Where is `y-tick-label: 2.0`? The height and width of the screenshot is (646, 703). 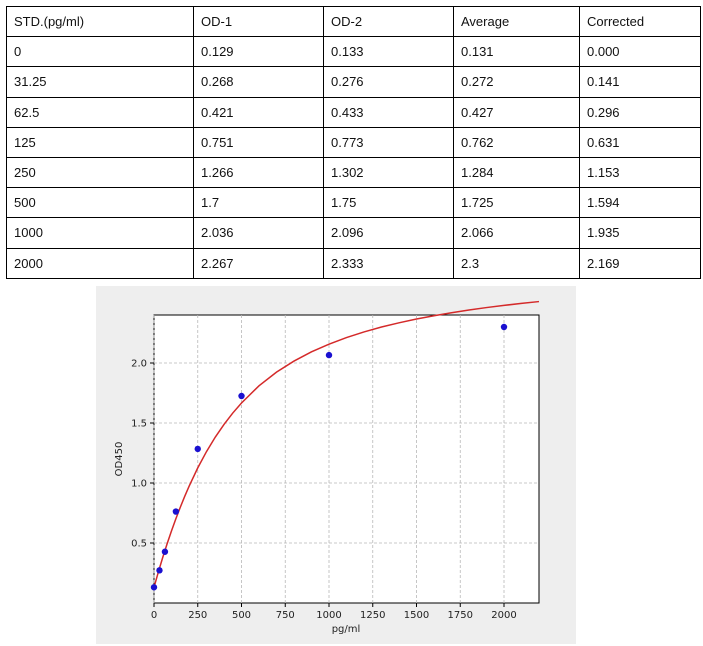 y-tick-label: 2.0 is located at coordinates (139, 364).